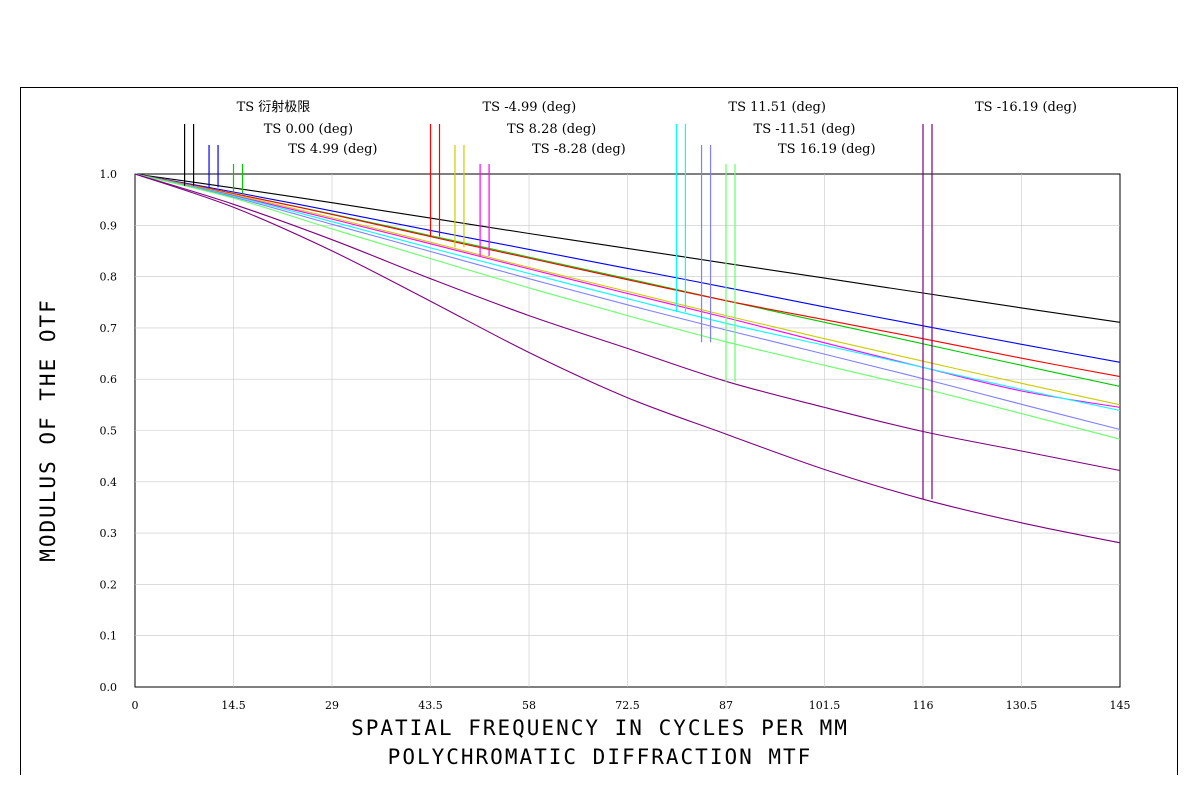 Image resolution: width=1200 pixels, height=800 pixels. I want to click on y-tick-label: 0.7, so click(109, 328).